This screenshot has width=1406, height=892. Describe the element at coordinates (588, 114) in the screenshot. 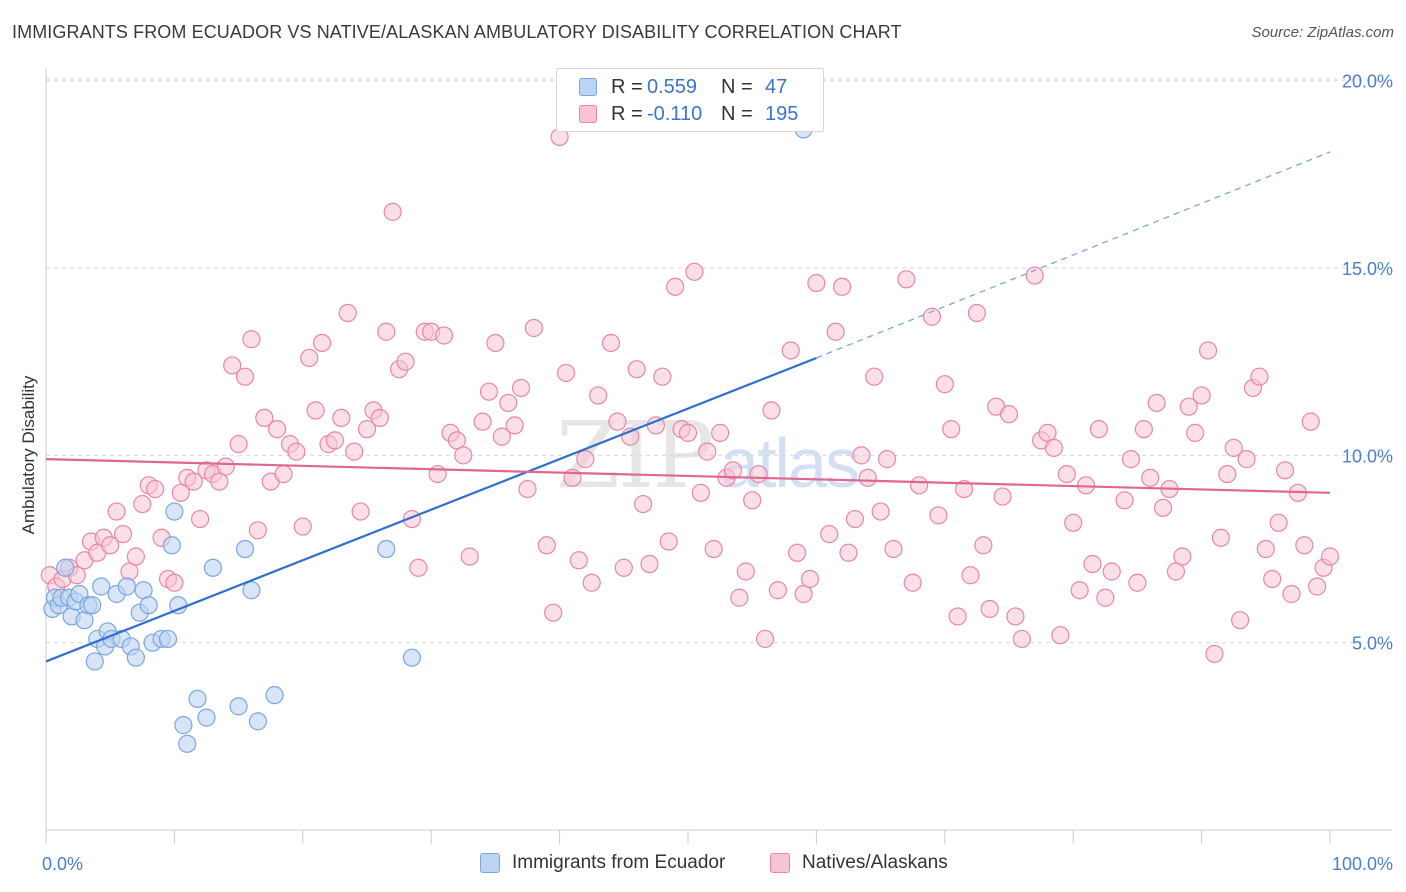

I see `legend-swatch-natives` at that location.